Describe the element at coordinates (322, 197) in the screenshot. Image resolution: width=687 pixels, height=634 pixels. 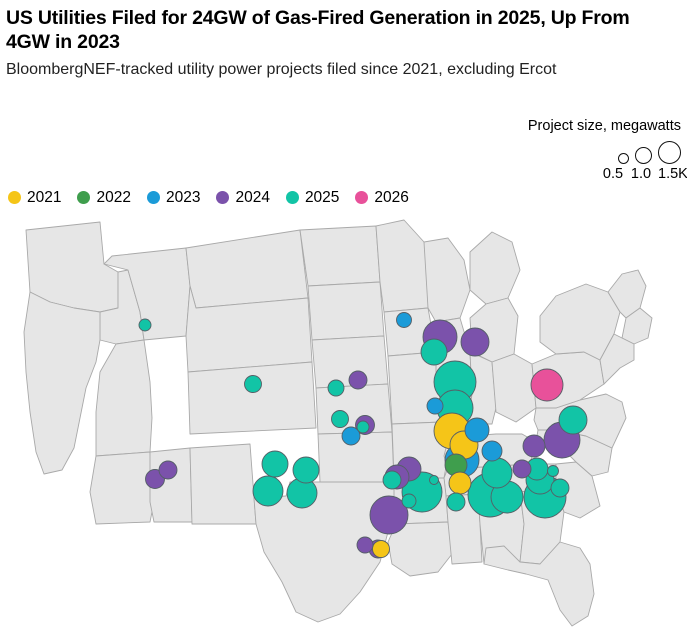
I see `year-legend-label: 2025` at that location.